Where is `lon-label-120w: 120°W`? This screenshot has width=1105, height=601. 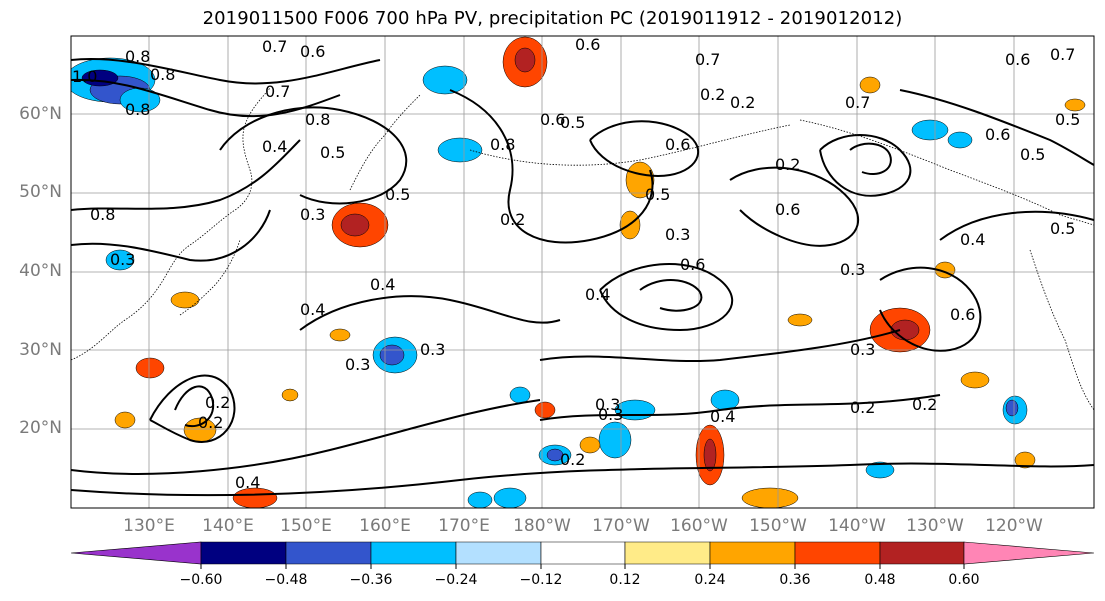
lon-label-120w: 120°W is located at coordinates (1014, 526).